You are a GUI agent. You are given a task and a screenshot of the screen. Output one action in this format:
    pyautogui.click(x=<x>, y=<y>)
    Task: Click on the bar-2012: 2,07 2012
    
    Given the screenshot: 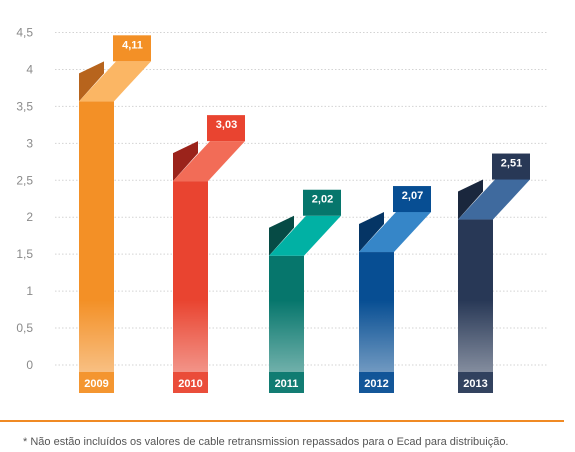 What is the action you would take?
    pyautogui.click(x=395, y=289)
    